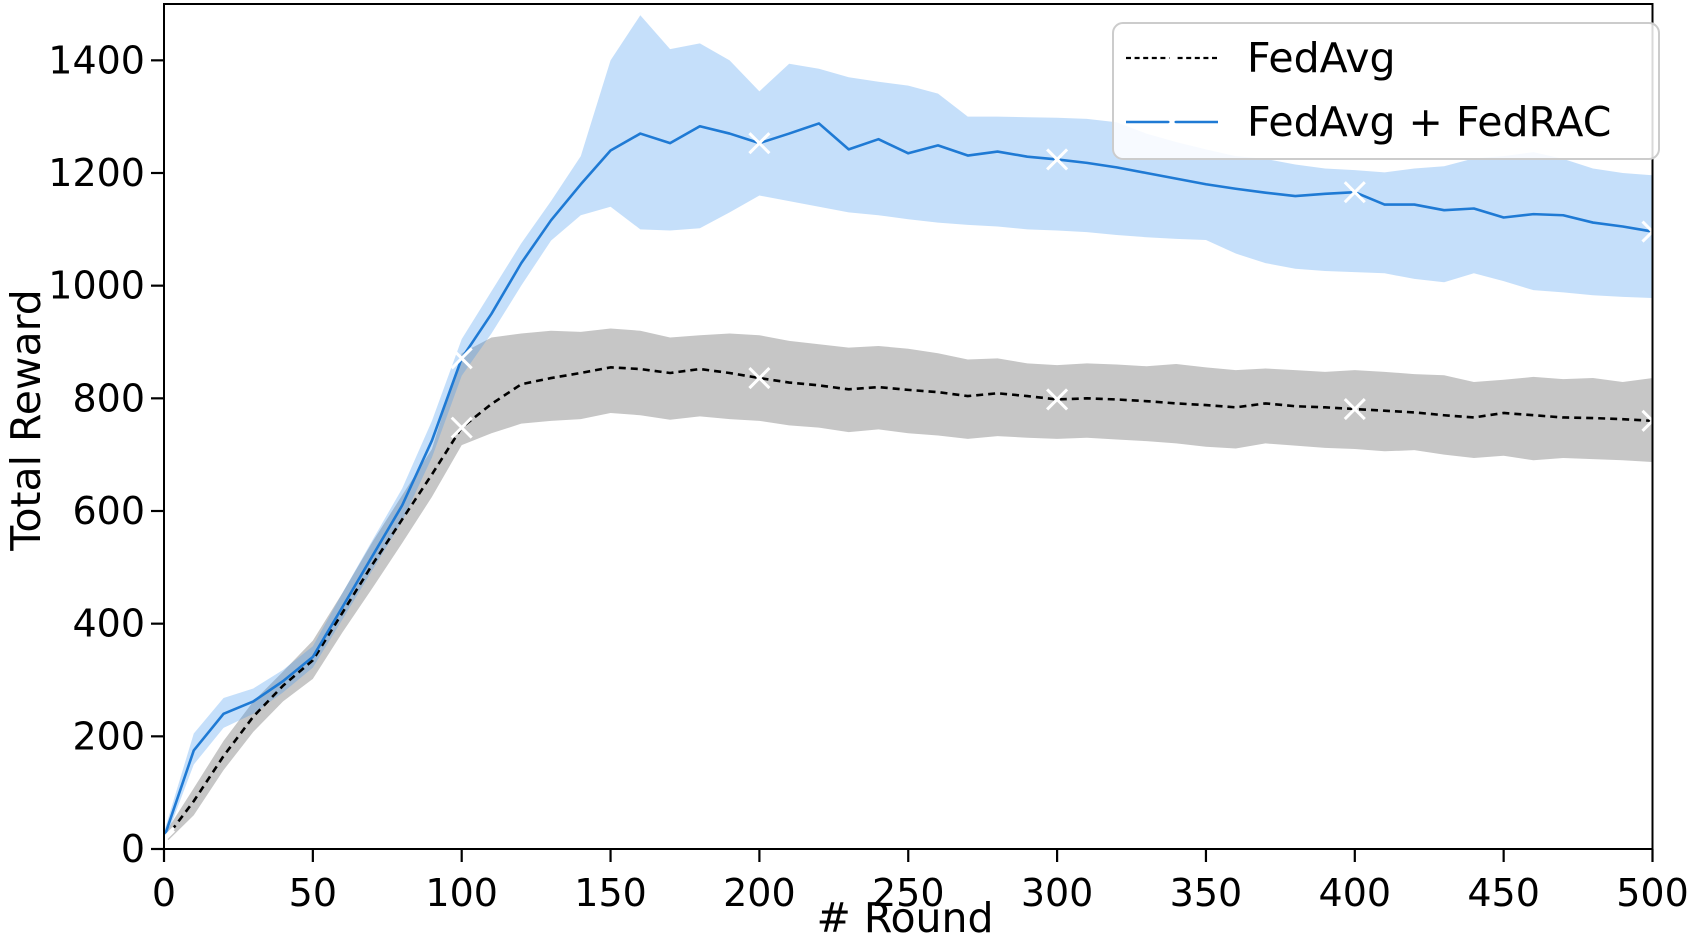 The height and width of the screenshot is (940, 1692). What do you see at coordinates (164, 893) in the screenshot?
I see `x-tick-label-0: 0` at bounding box center [164, 893].